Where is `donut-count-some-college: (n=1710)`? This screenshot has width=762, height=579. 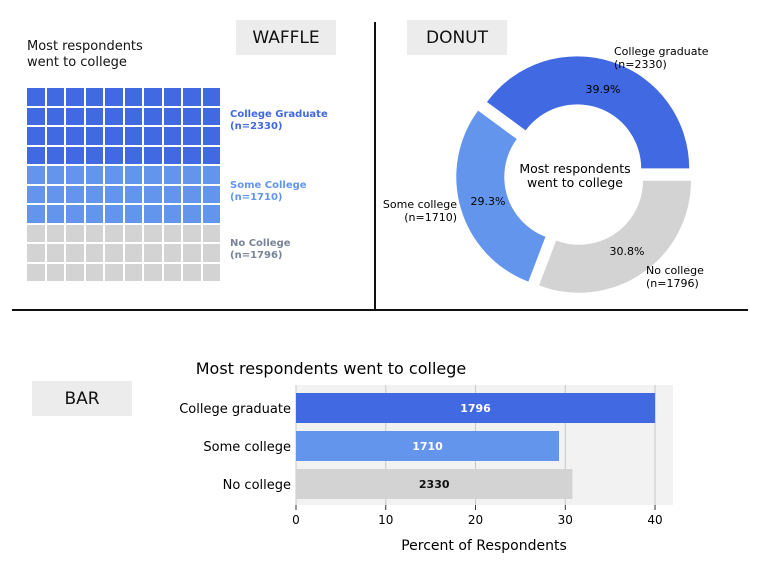 donut-count-some-college: (n=1710) is located at coordinates (430, 217).